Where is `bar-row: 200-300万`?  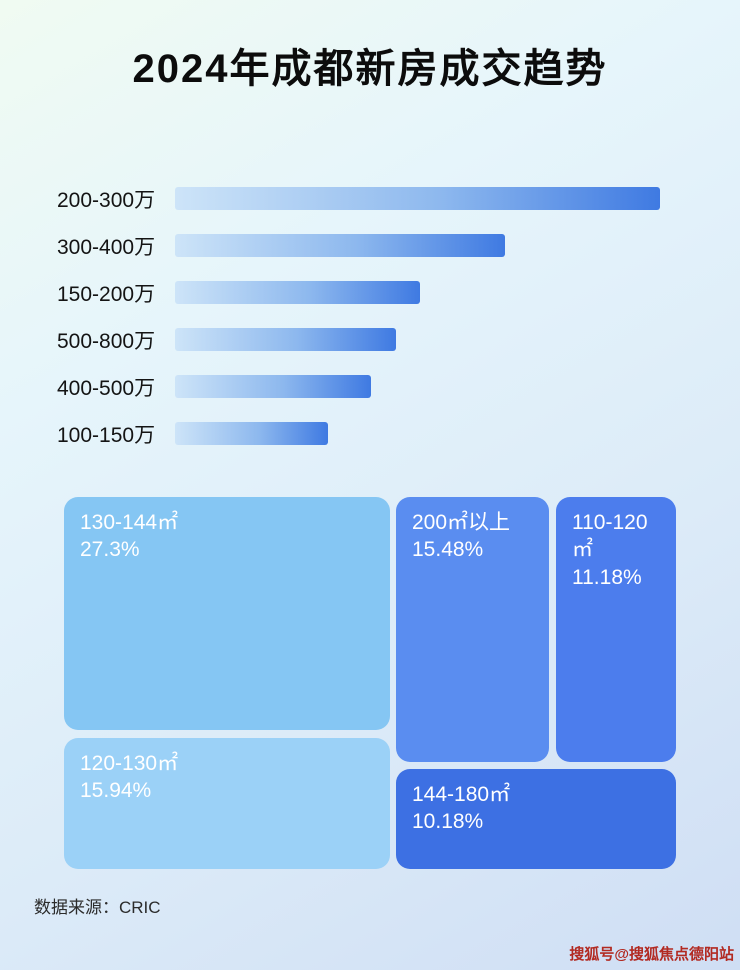 bar-row: 200-300万 is located at coordinates (377, 198).